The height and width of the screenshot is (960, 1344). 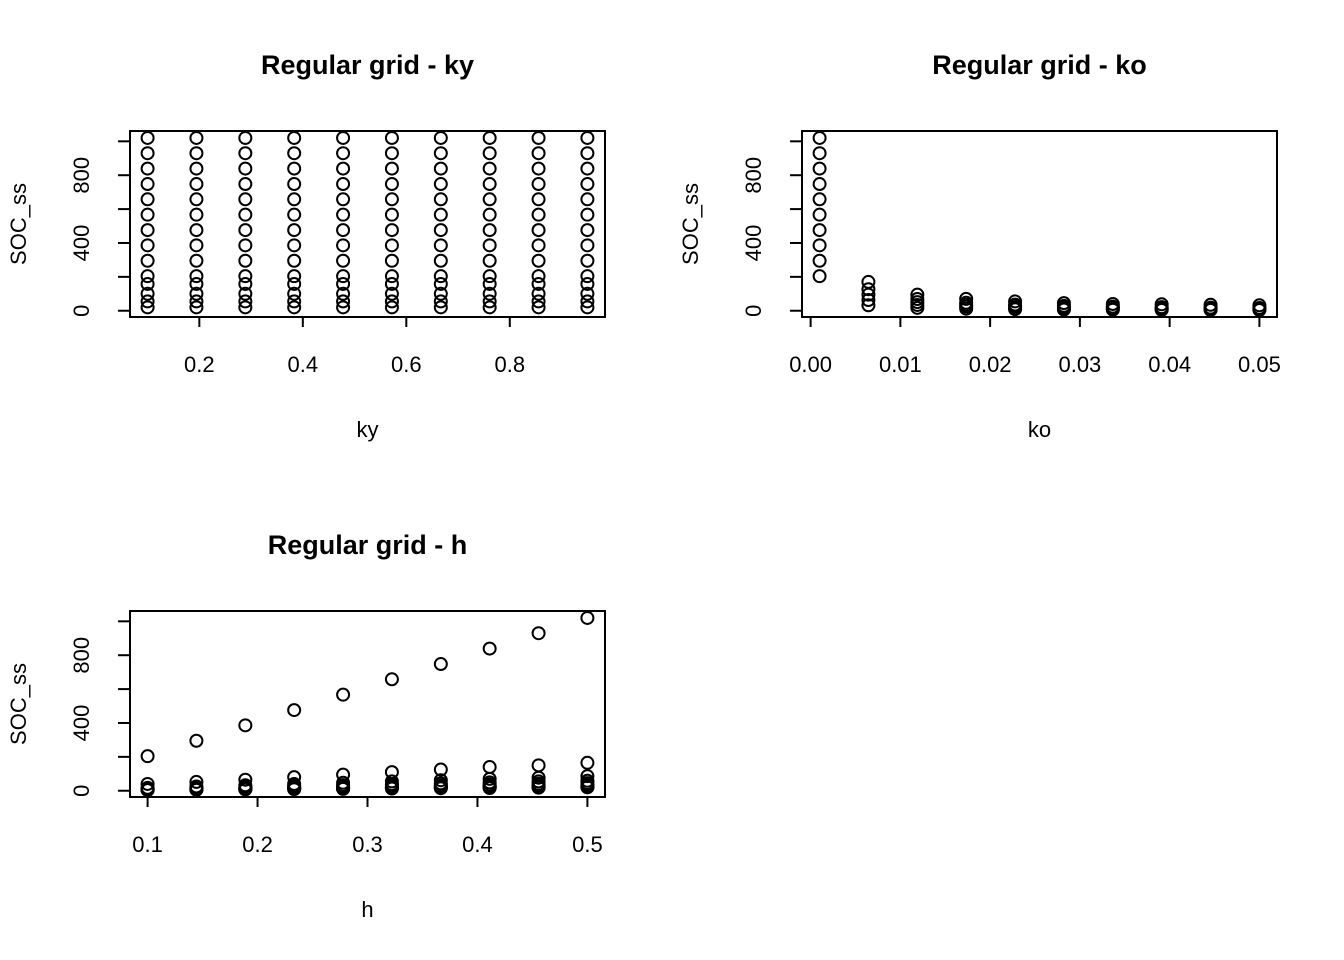 I want to click on plot-box, so click(x=1039, y=224).